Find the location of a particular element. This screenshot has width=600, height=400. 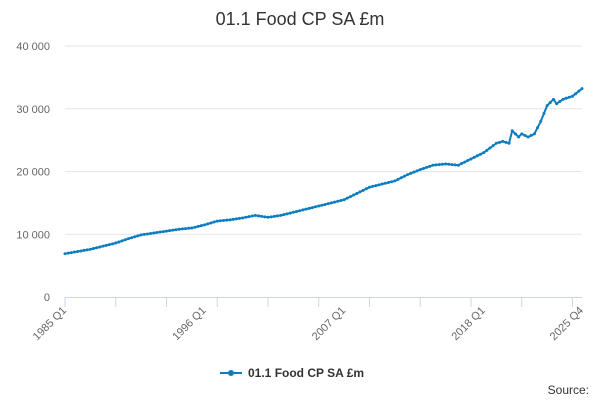

x-axis: 1985 Q1 1996 Q1 2007 Q1 2018 Q1 2025 Q4 is located at coordinates (308, 320).